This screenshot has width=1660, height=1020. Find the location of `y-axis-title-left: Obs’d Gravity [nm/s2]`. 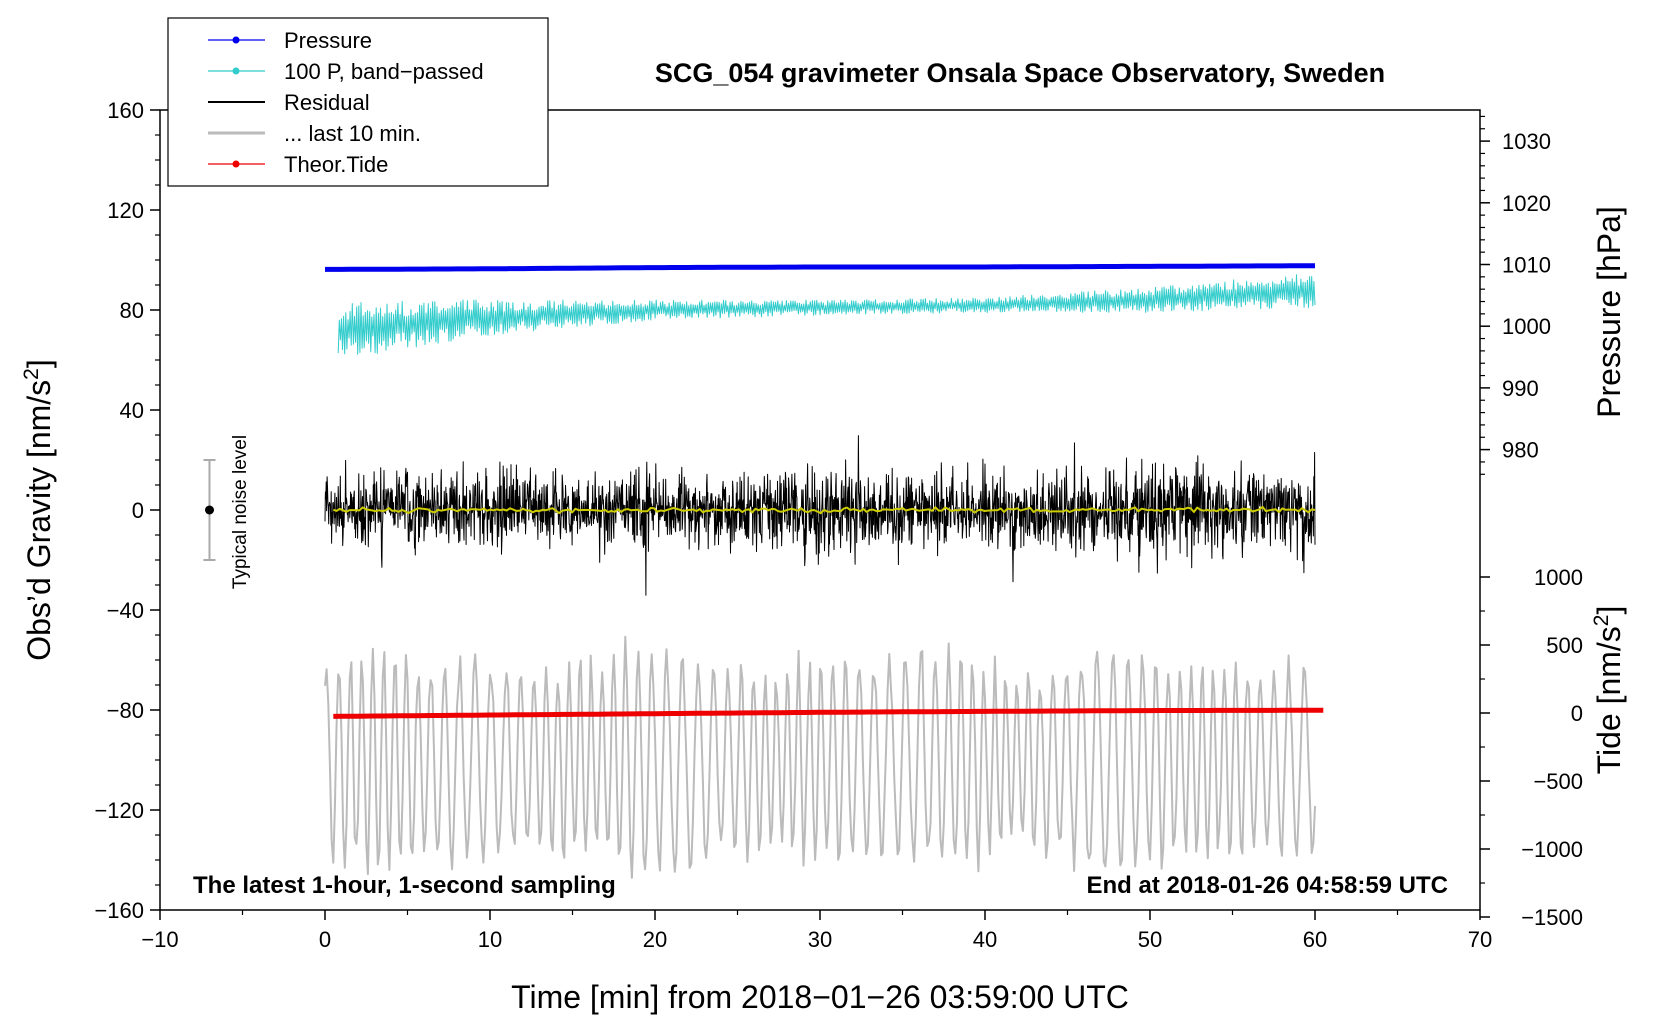

y-axis-title-left: Obs’d Gravity [nm/s2] is located at coordinates (38, 510).